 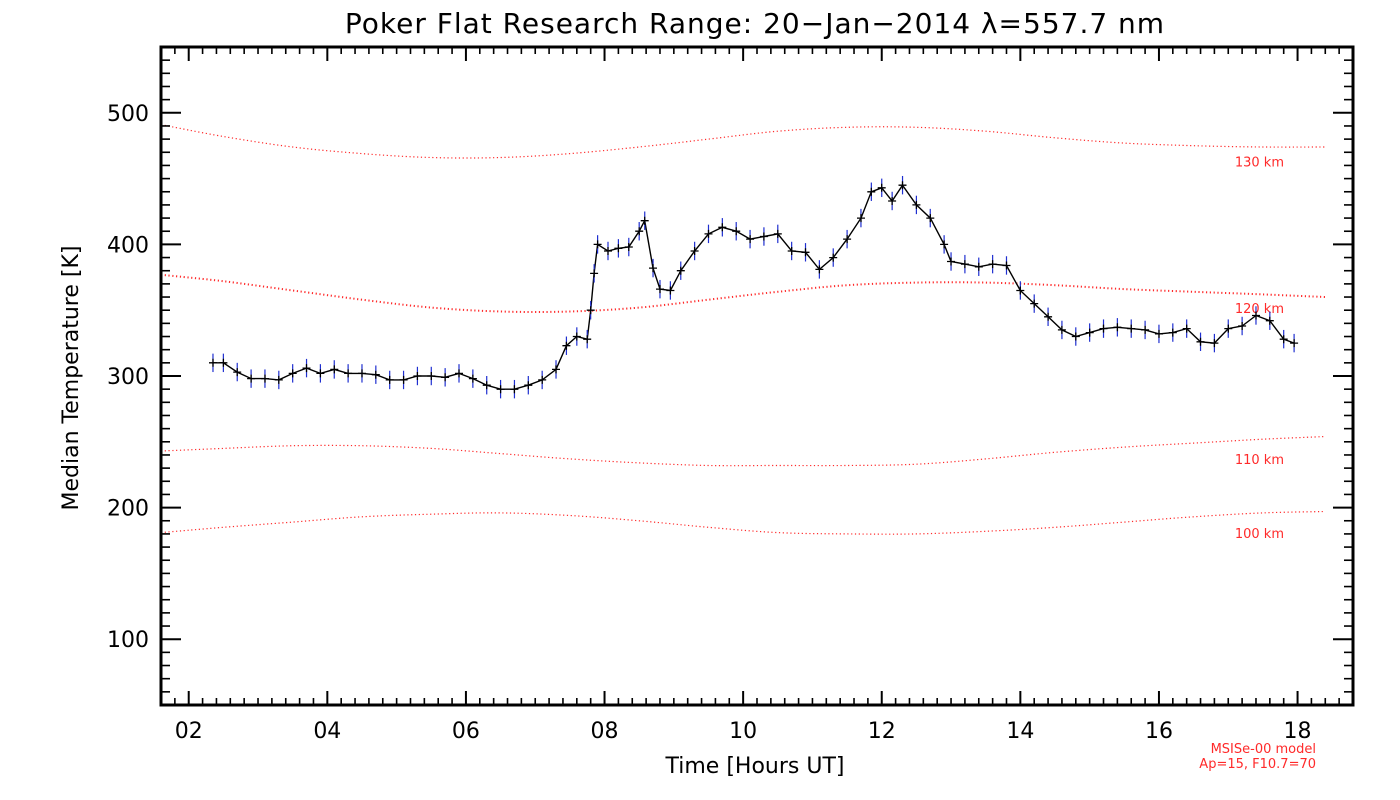 What do you see at coordinates (743, 522) in the screenshot?
I see `model-line-100-km` at bounding box center [743, 522].